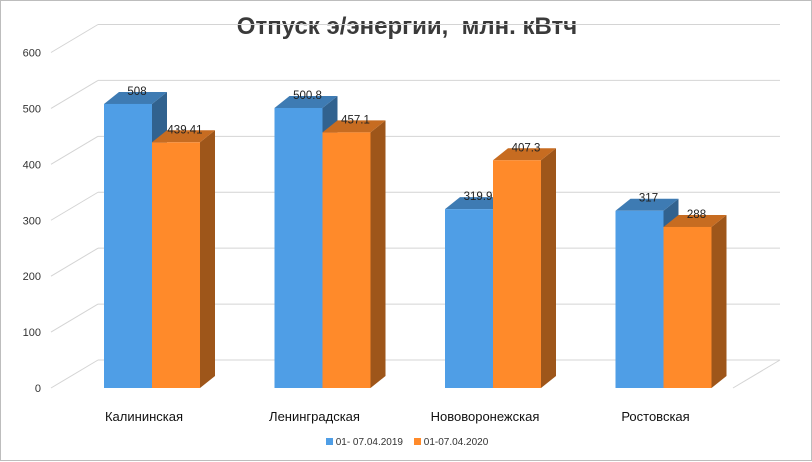  I want to click on chart-title: Отпуск э/энергии, млн. кВтч, so click(407, 26).